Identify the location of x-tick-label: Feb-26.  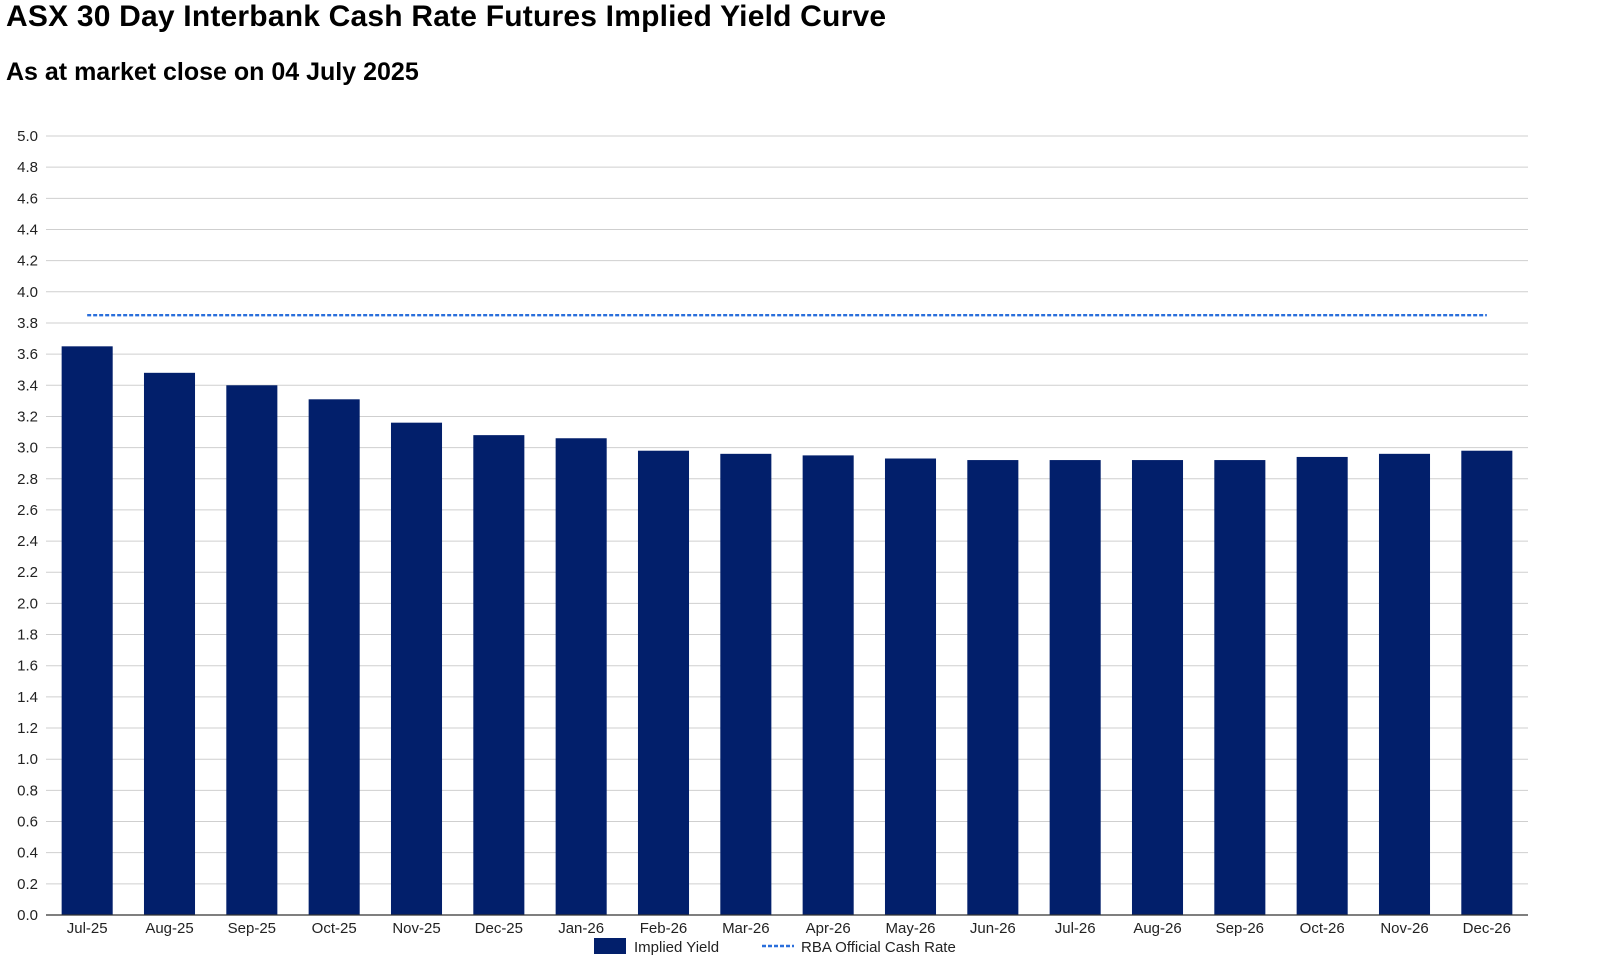
(664, 928).